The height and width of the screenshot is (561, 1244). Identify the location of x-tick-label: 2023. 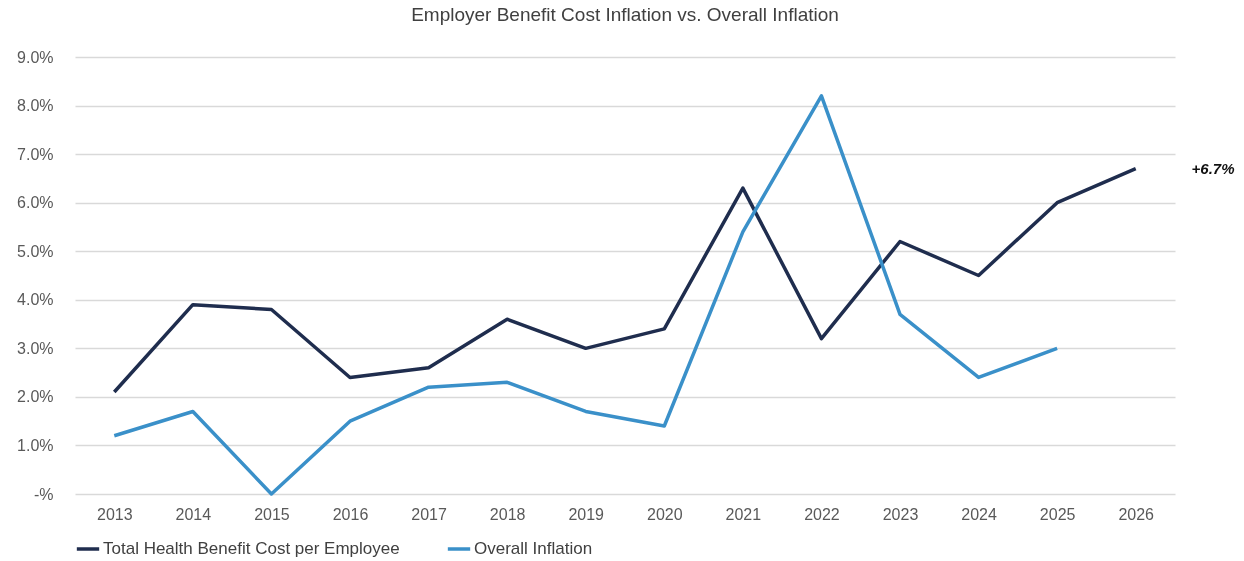
(900, 514).